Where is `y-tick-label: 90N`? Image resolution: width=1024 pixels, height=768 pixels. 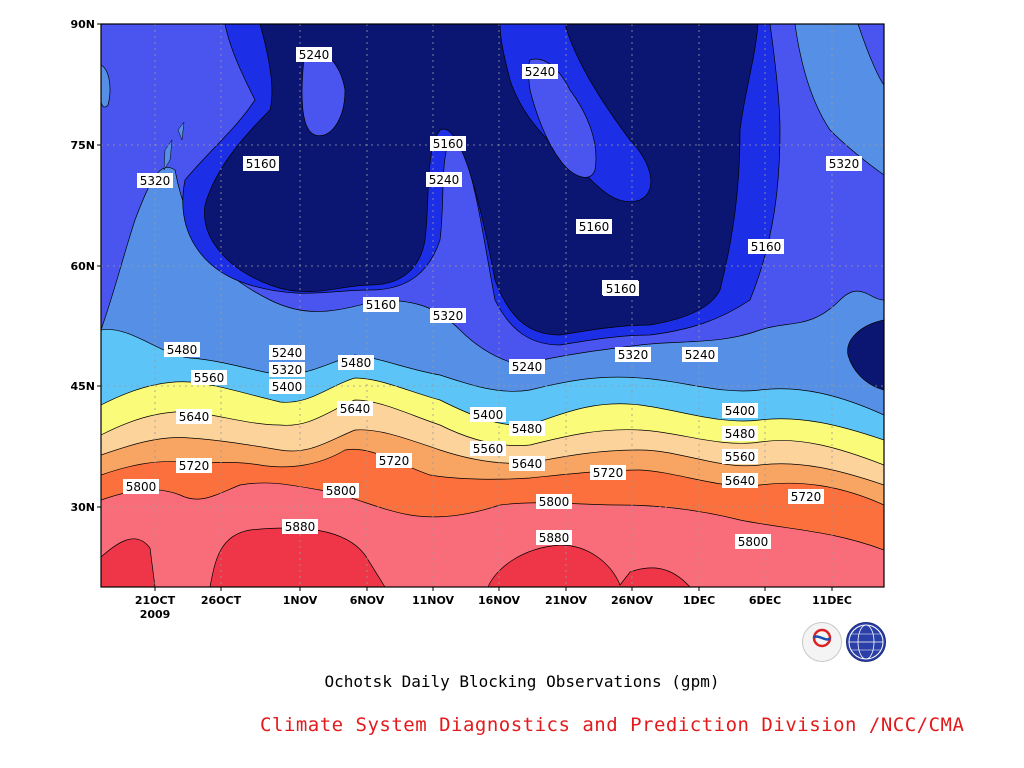 y-tick-label: 90N is located at coordinates (82, 24).